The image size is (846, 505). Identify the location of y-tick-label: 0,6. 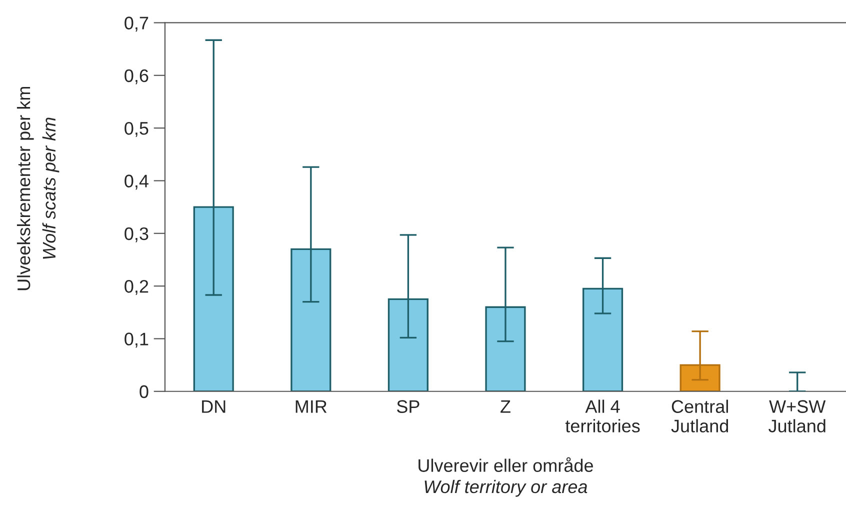
(136, 76).